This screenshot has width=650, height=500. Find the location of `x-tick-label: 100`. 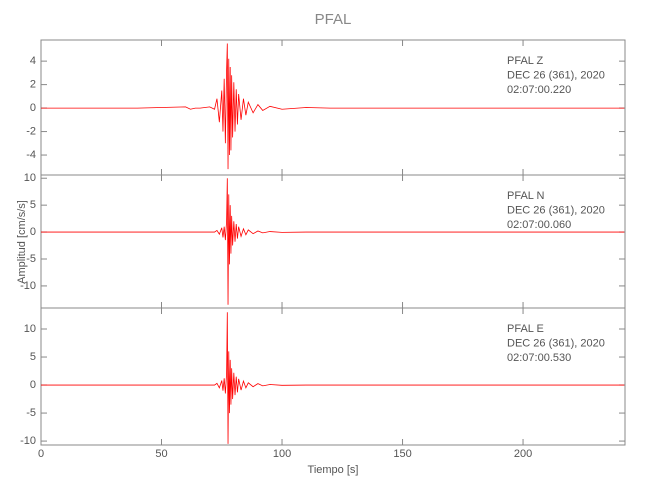

x-tick-label: 100 is located at coordinates (282, 454).